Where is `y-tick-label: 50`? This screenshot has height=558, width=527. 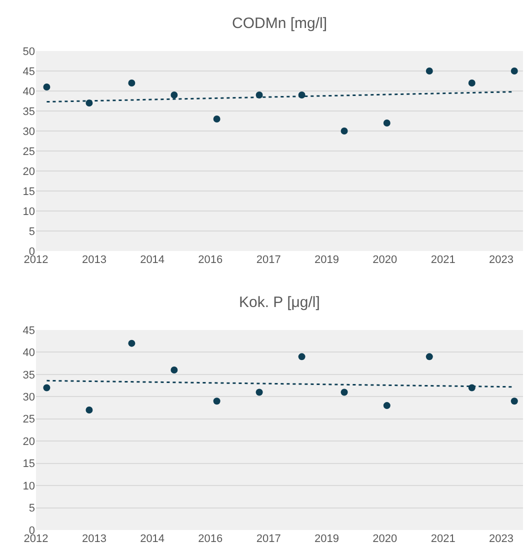 y-tick-label: 50 is located at coordinates (28, 52).